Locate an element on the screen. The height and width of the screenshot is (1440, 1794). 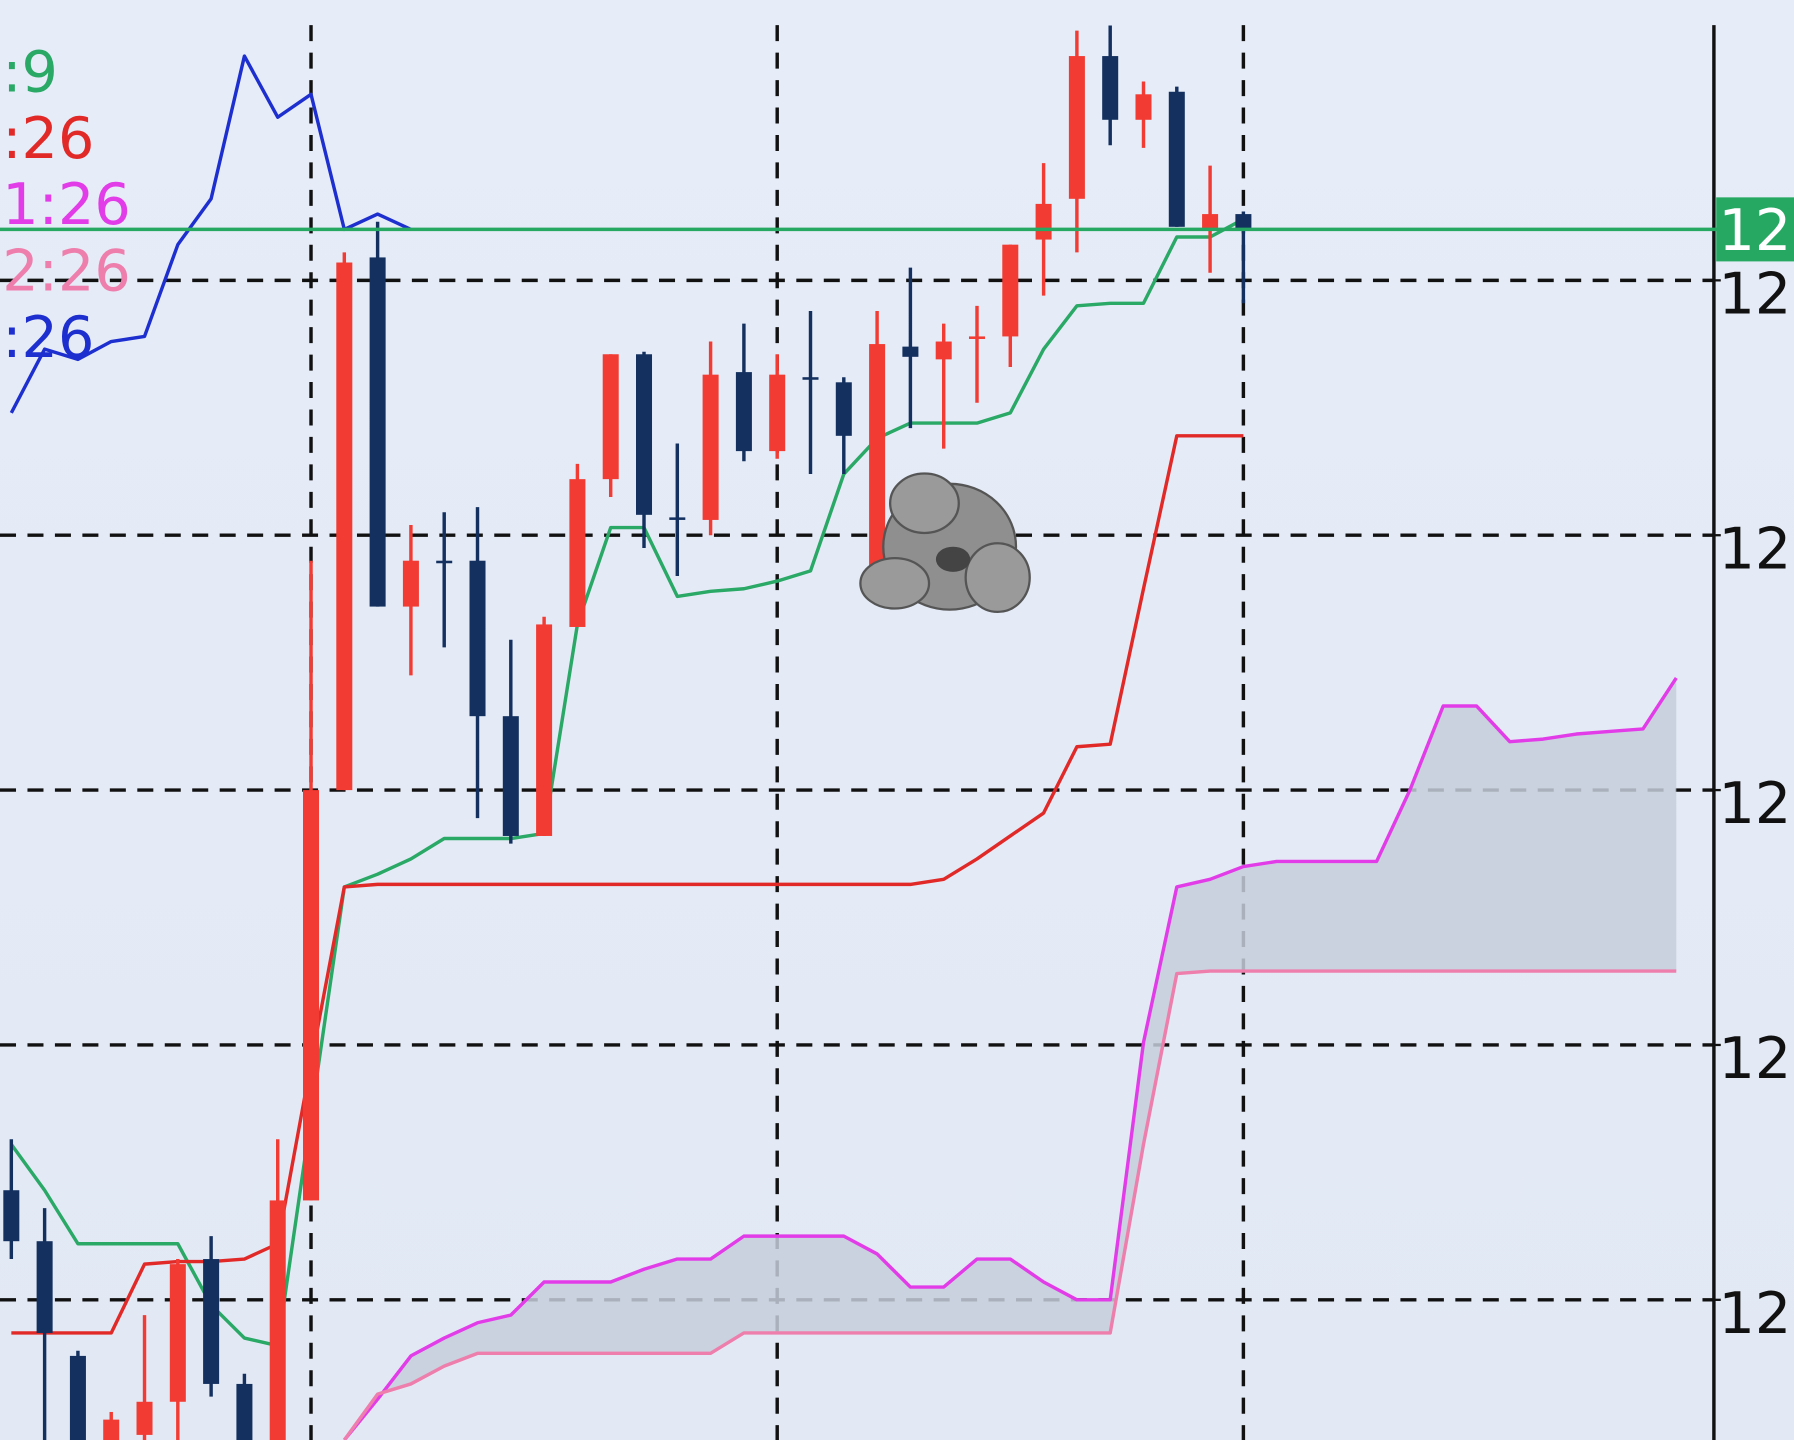
legend-label: 2:26 is located at coordinates (66, 272).